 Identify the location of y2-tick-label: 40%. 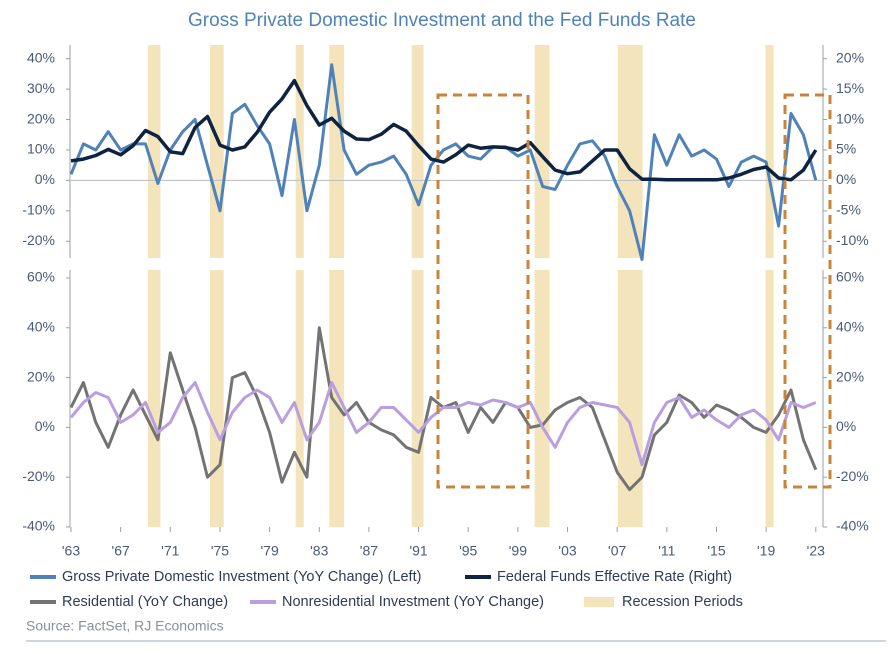
(850, 326).